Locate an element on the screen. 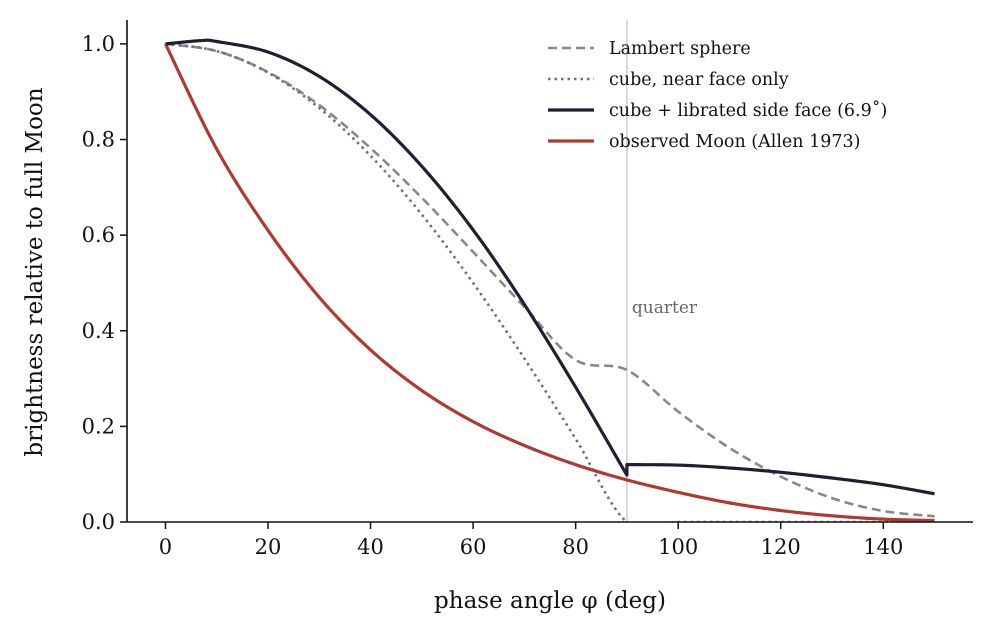 The height and width of the screenshot is (637, 995). legend-label-2: cube + librated side face (6.9˚) is located at coordinates (748, 111).